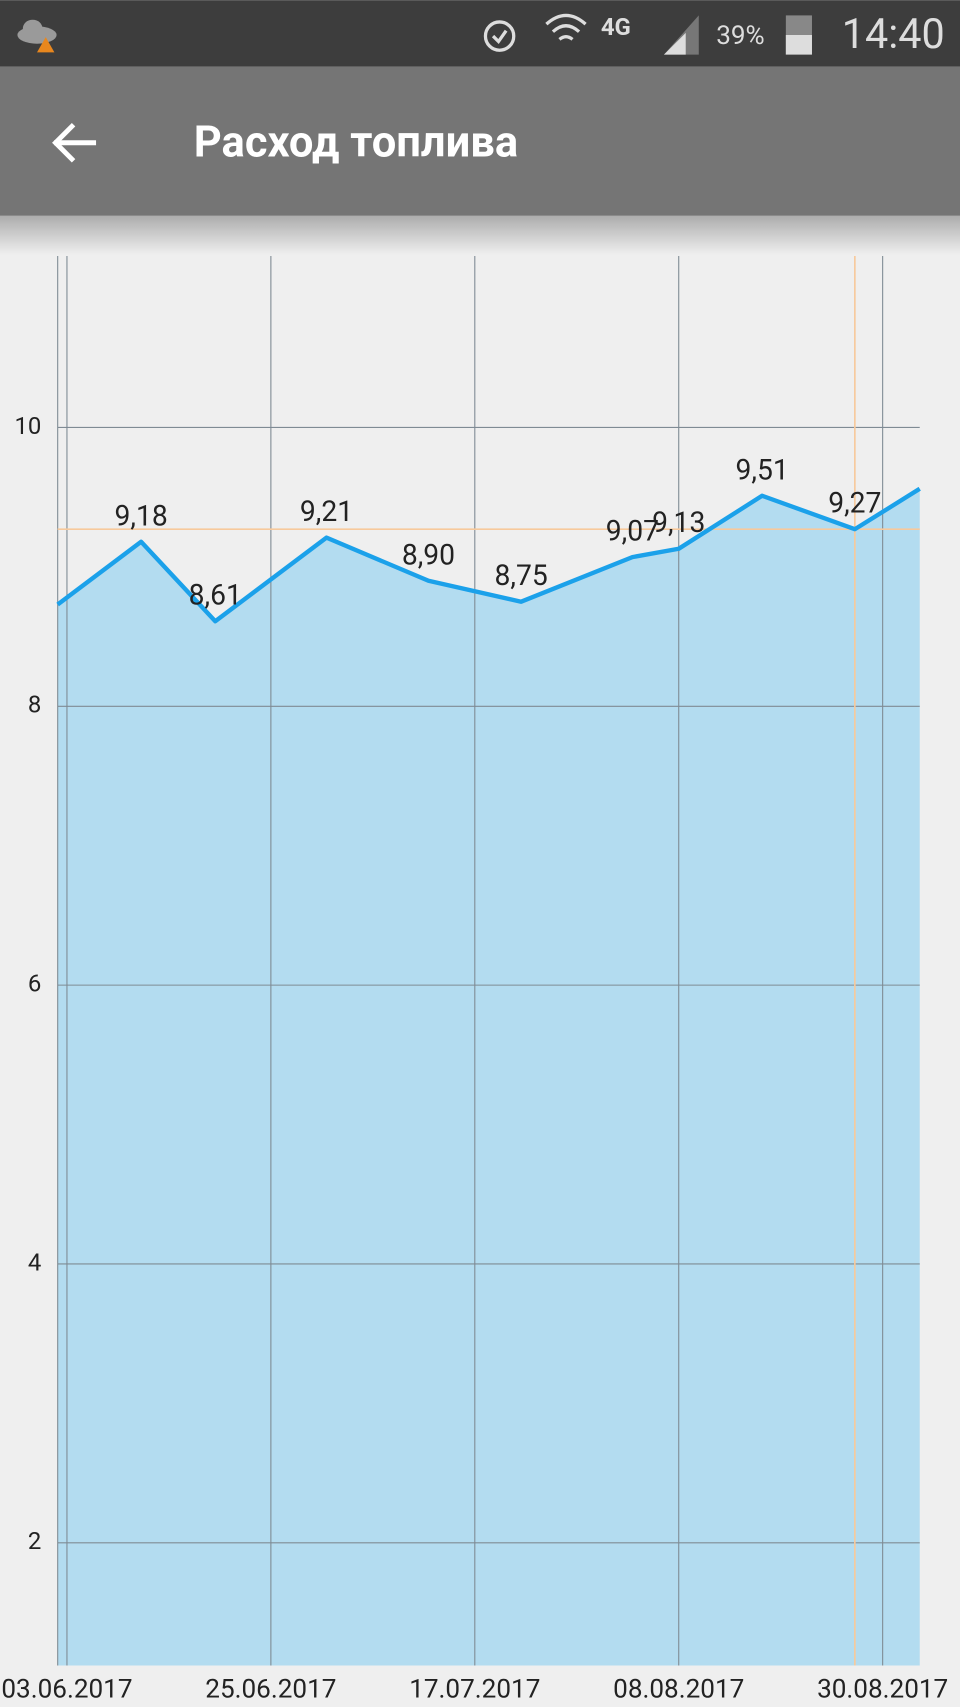  I want to click on line, so click(488, 555).